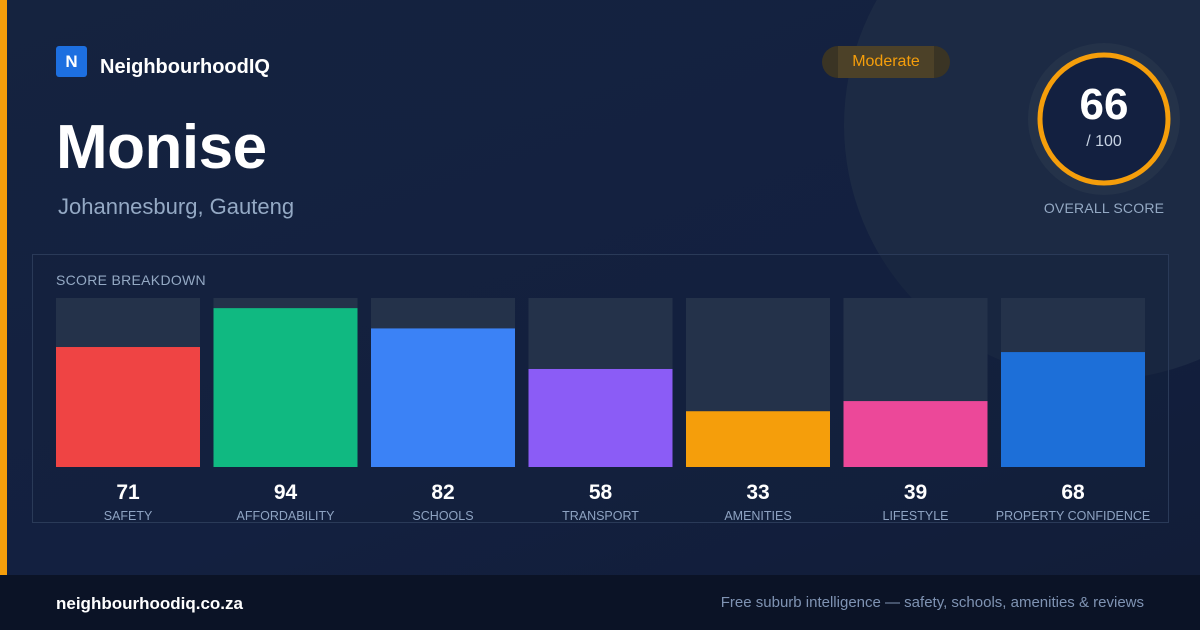  Describe the element at coordinates (286, 492) in the screenshot. I see `bar-value-affordability: 94` at that location.